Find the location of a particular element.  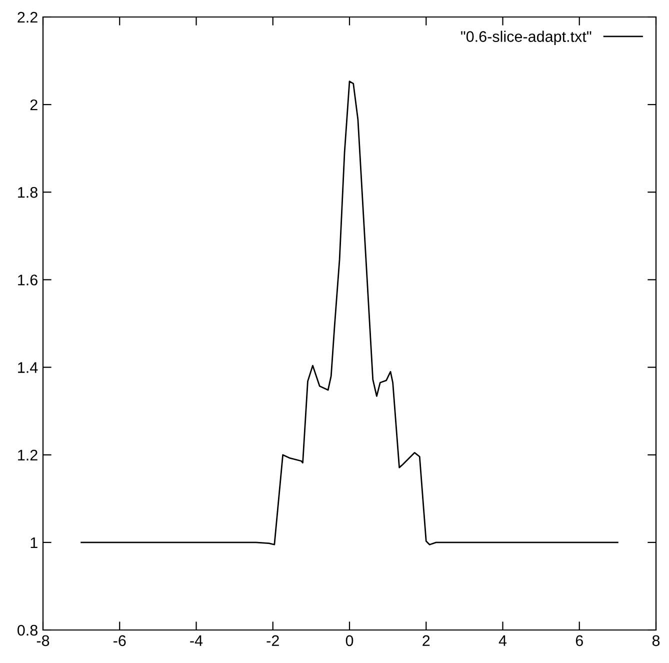

x-tick-label: 8 is located at coordinates (656, 640).